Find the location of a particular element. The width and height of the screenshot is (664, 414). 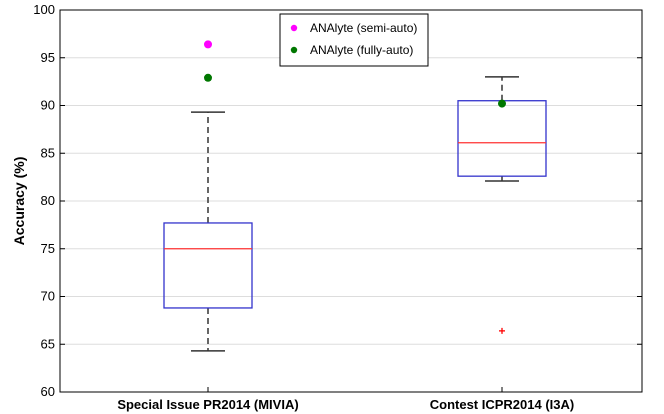

x-category-label: Special Issue PR2014 (MIVIA) is located at coordinates (207, 404).